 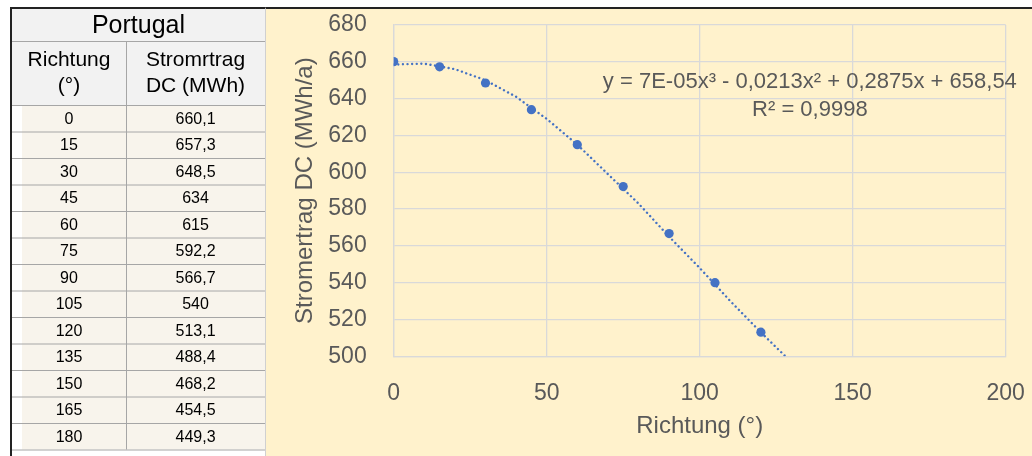 What do you see at coordinates (69, 357) in the screenshot?
I see `y-tick-label: 135` at bounding box center [69, 357].